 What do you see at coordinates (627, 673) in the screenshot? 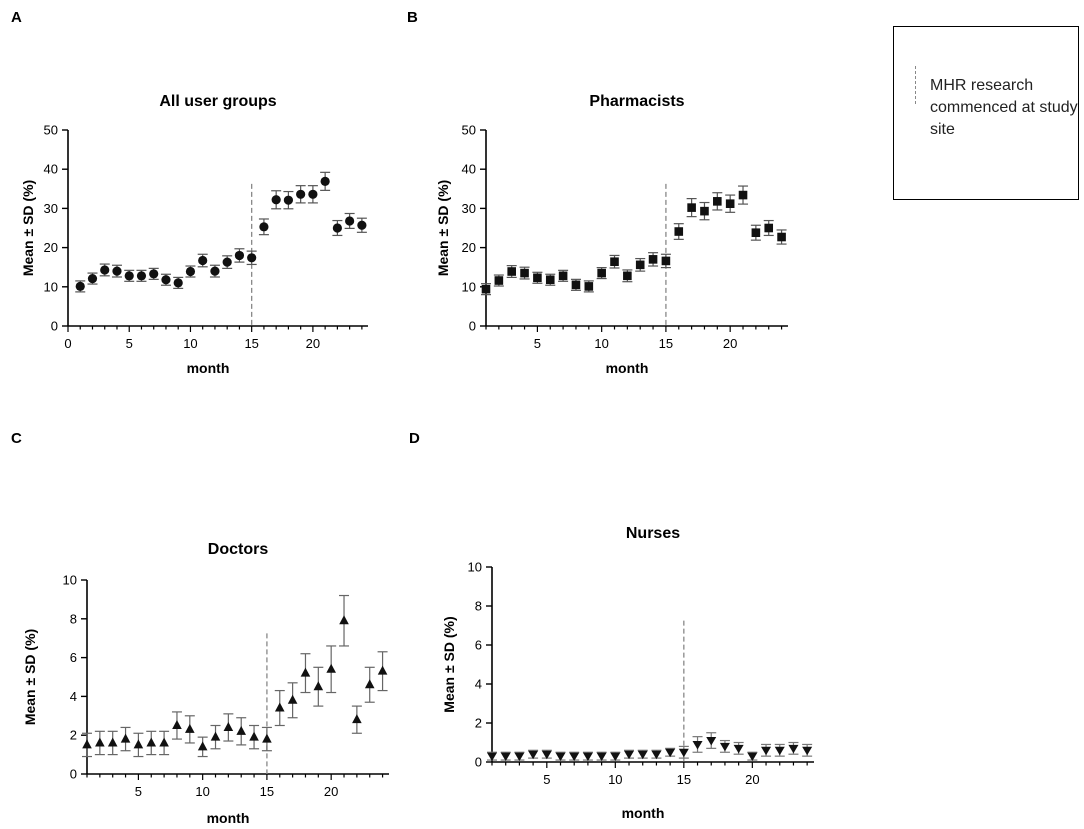
I see `chart-nurses: Nurses 0 2 4 6 8 10 5 10 15 20 month Mean ± SD (%)` at bounding box center [627, 673].